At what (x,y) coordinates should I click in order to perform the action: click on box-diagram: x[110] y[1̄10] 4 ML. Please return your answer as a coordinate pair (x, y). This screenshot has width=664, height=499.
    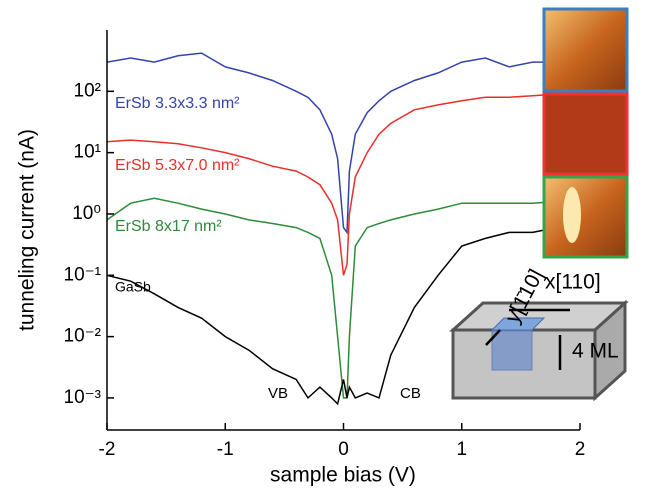
    Looking at the image, I should click on (539, 334).